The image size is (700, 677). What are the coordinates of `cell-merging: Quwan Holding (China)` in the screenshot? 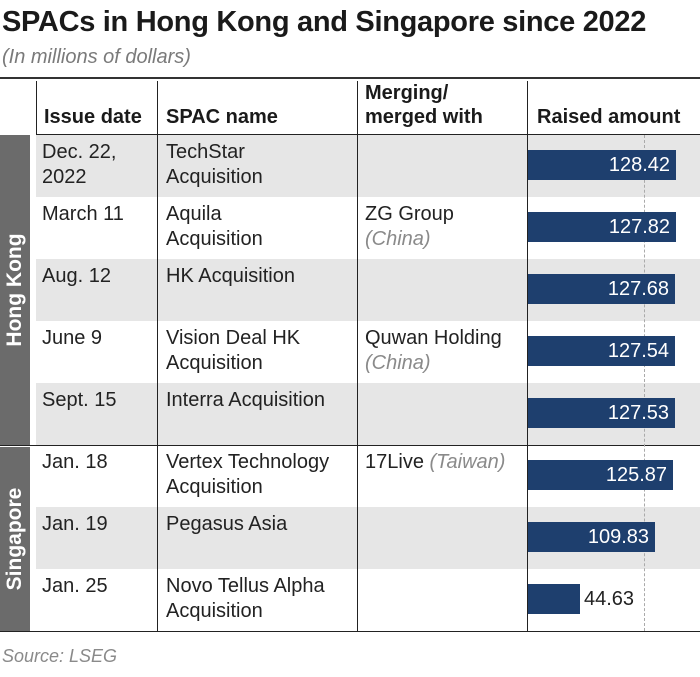 It's located at (433, 351).